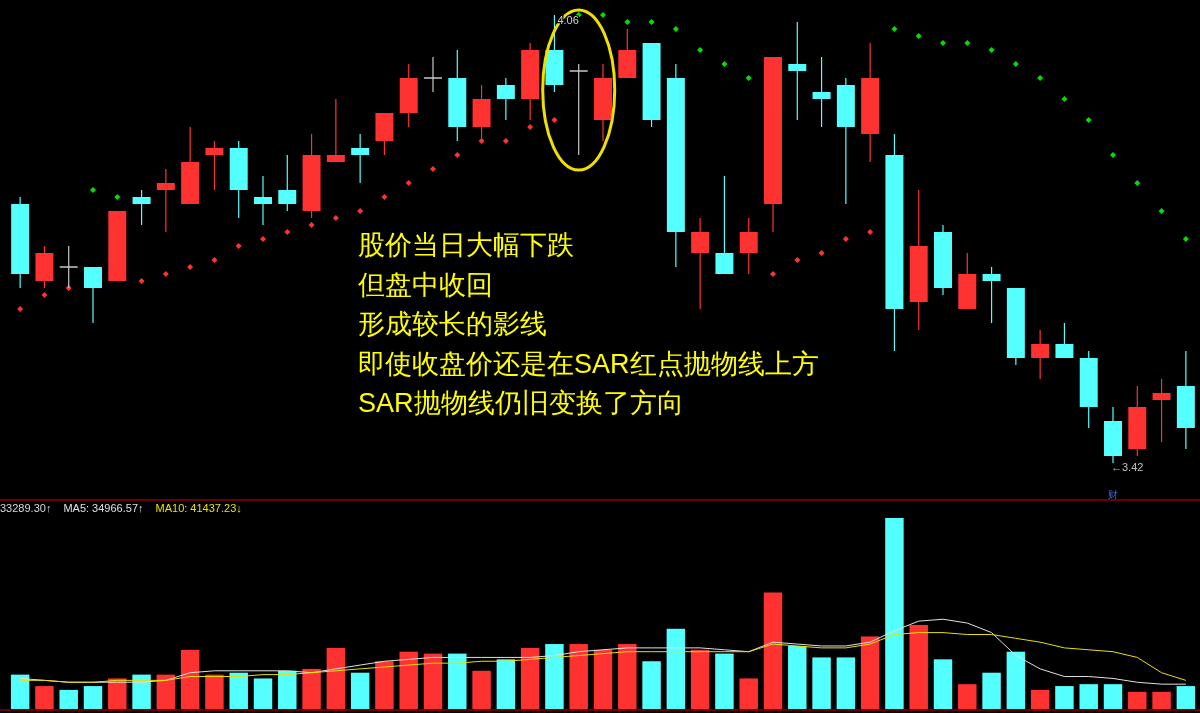 The height and width of the screenshot is (713, 1200). Describe the element at coordinates (521, 403) in the screenshot. I see `annotation: SAR抛物线仍旧变换了方向` at that location.